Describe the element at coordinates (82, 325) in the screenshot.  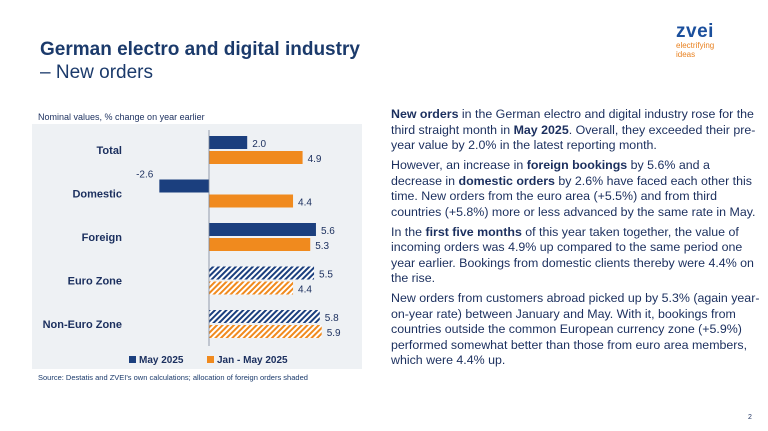
I see `category-label: Non-Euro Zone` at that location.